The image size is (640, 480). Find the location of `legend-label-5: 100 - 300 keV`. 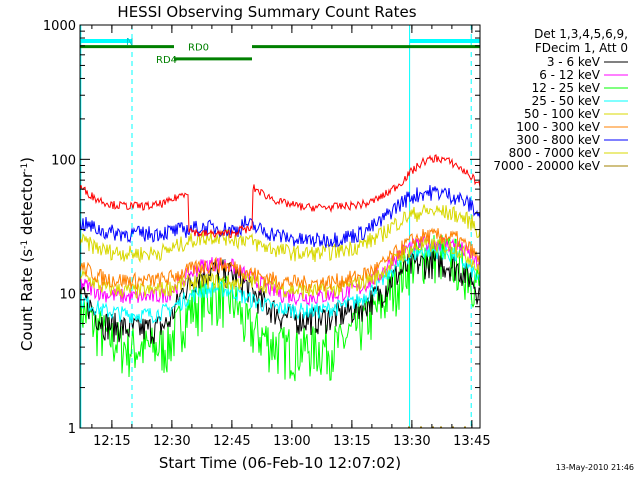

legend-label-5: 100 - 300 keV is located at coordinates (558, 127).